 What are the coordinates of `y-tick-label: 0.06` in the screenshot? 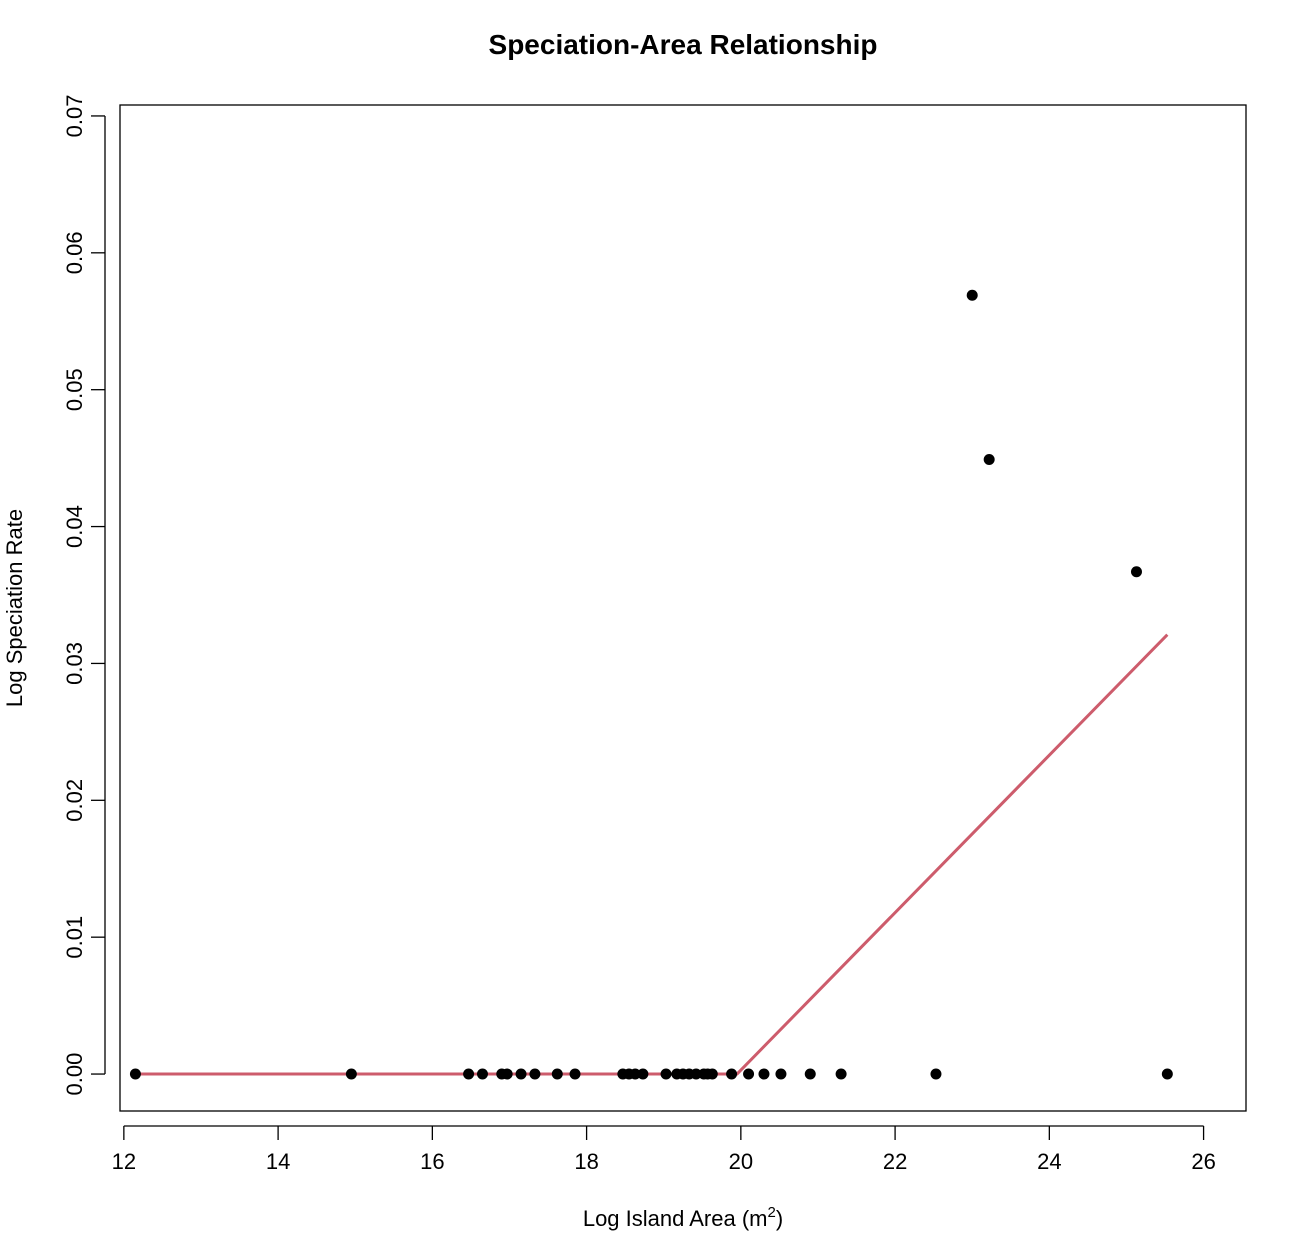 It's located at (74, 252).